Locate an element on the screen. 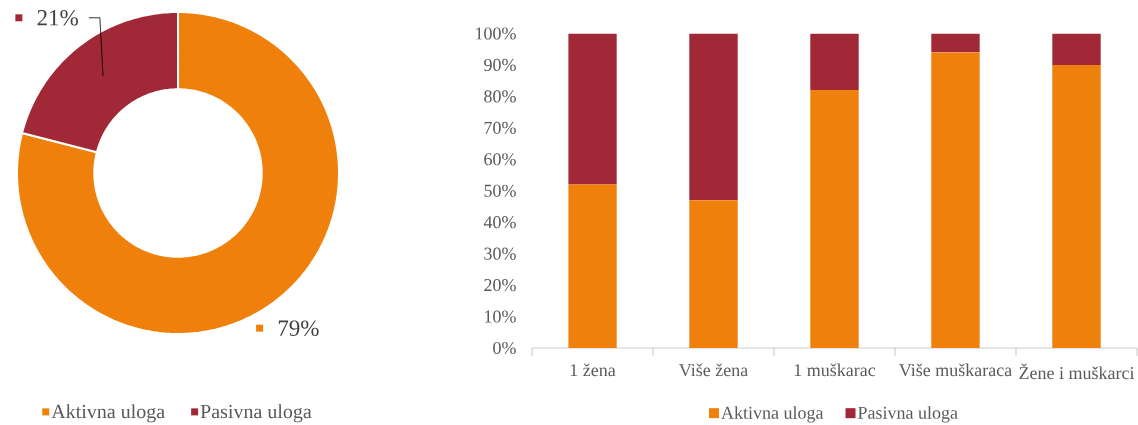 The height and width of the screenshot is (425, 1138). y-tick-label: 30% is located at coordinates (500, 253).